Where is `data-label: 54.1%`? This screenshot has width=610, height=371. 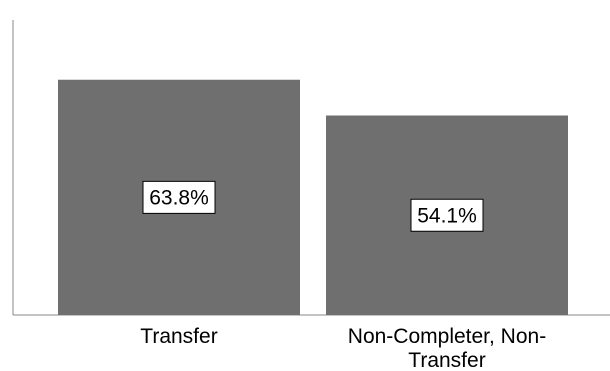 data-label: 54.1% is located at coordinates (447, 215).